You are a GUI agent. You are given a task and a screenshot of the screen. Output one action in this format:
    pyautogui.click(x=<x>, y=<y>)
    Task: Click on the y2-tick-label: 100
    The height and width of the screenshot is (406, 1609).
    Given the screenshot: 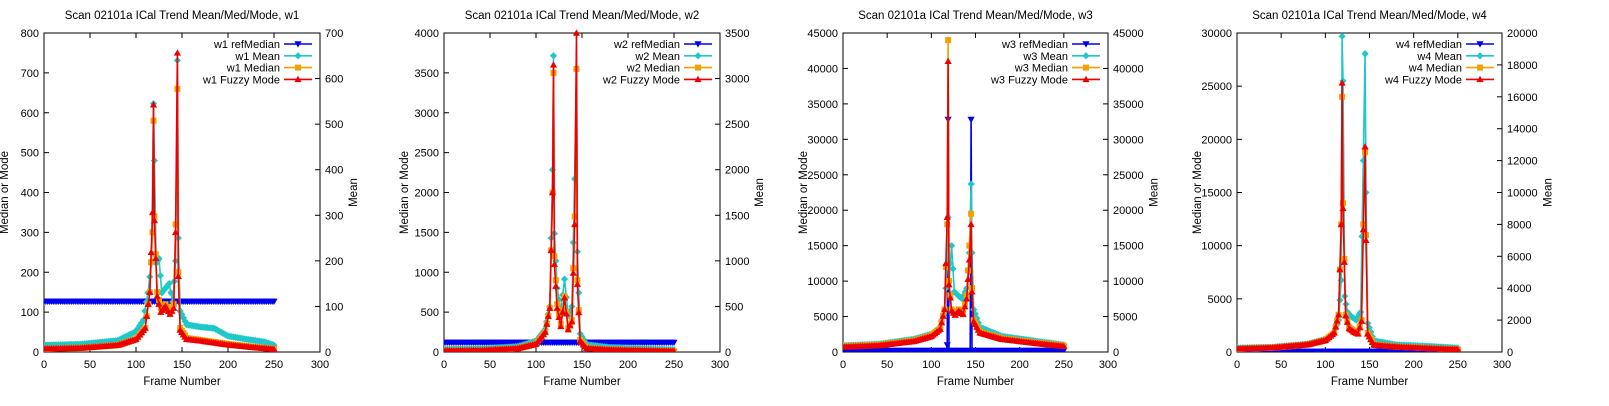 What is the action you would take?
    pyautogui.click(x=334, y=307)
    